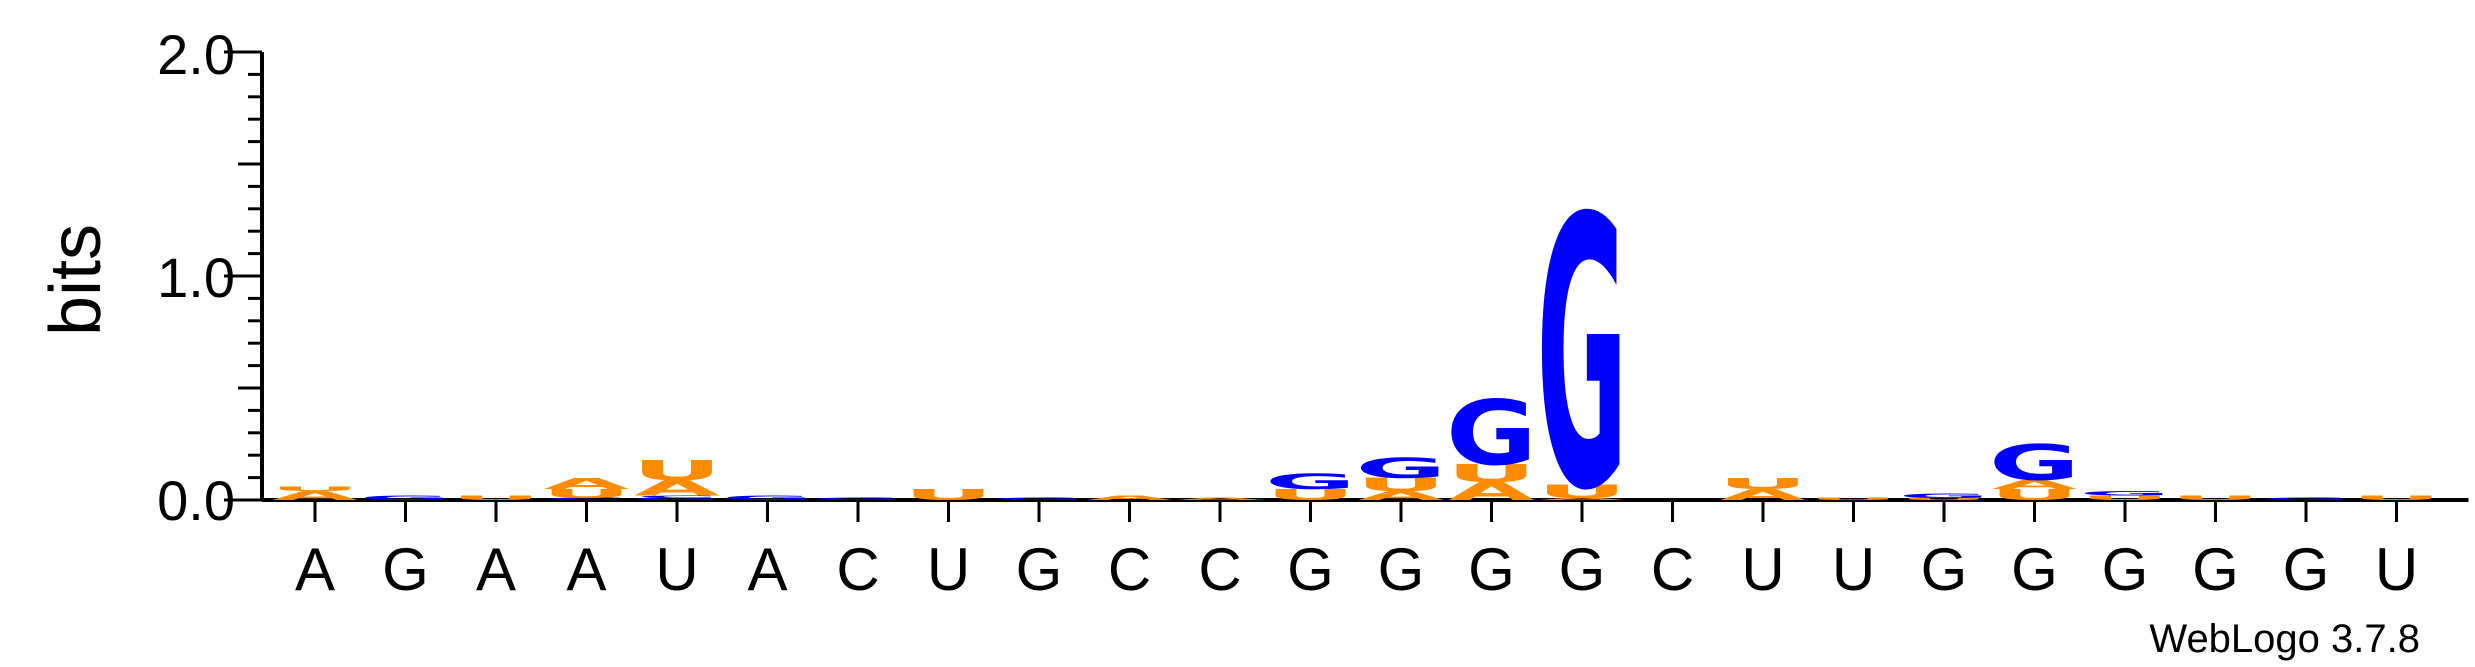 This screenshot has width=2475, height=667. What do you see at coordinates (196, 277) in the screenshot?
I see `y-tick-label: 1.0` at bounding box center [196, 277].